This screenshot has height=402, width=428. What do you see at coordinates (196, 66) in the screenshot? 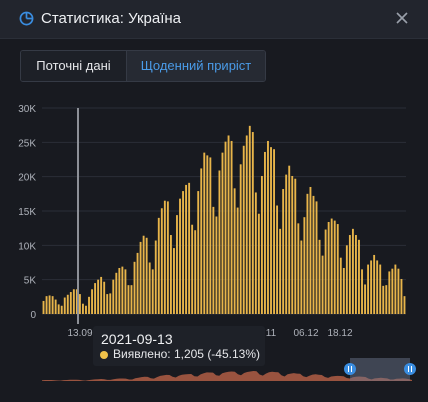
I see `tab-daily-increase: Щоденний приріст` at bounding box center [196, 66].